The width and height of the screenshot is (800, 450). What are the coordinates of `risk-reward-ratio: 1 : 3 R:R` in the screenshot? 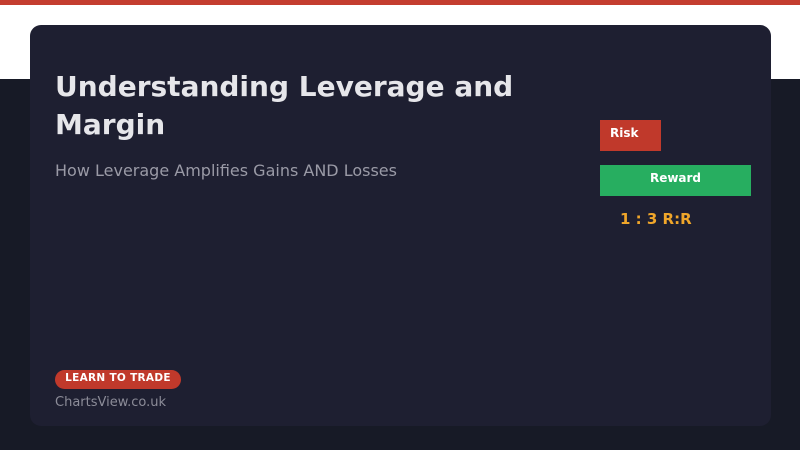 It's located at (656, 219).